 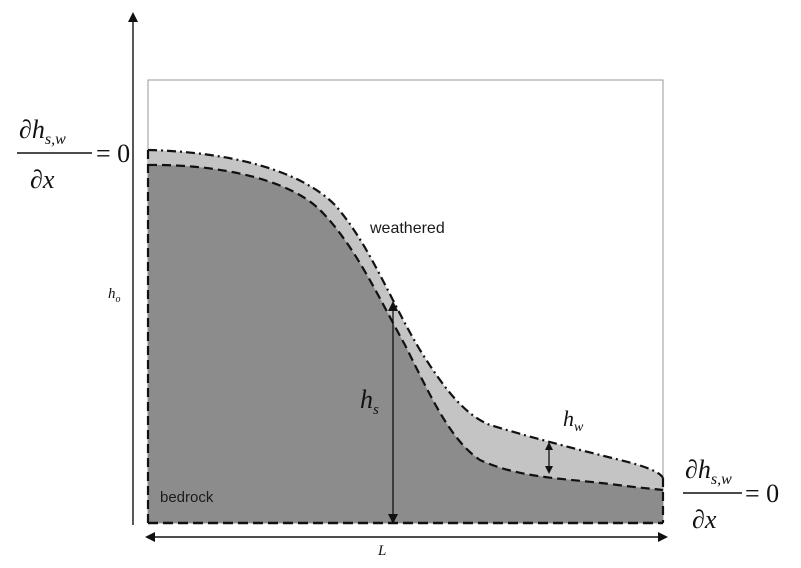 I want to click on weathered-label: weathered, so click(x=407, y=228).